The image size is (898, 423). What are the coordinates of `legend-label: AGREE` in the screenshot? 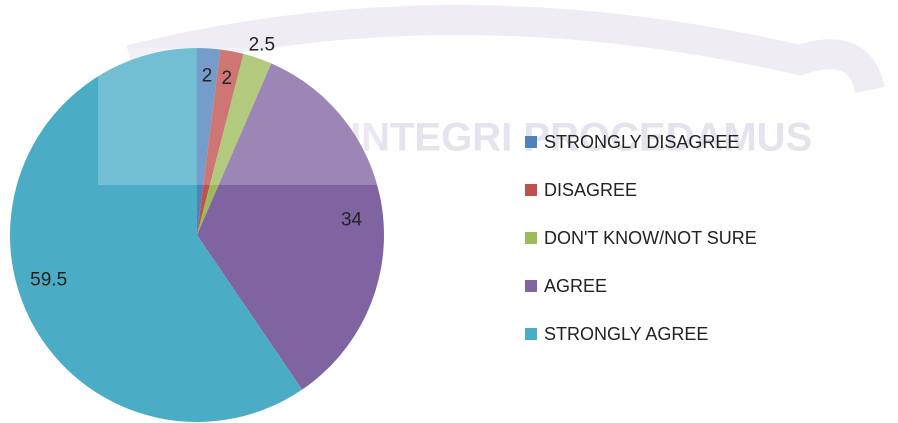 It's located at (575, 286).